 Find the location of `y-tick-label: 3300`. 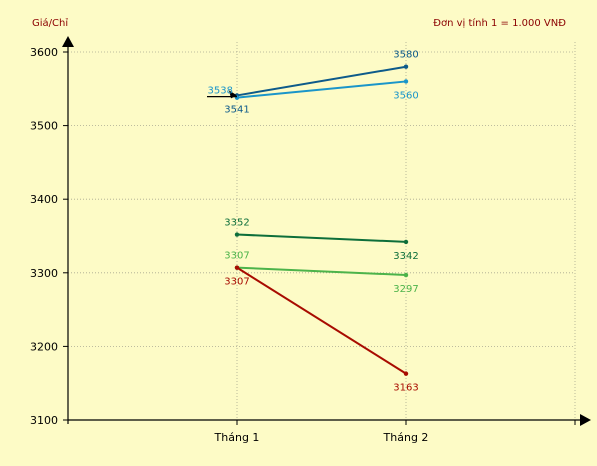

y-tick-label: 3300 is located at coordinates (44, 273).